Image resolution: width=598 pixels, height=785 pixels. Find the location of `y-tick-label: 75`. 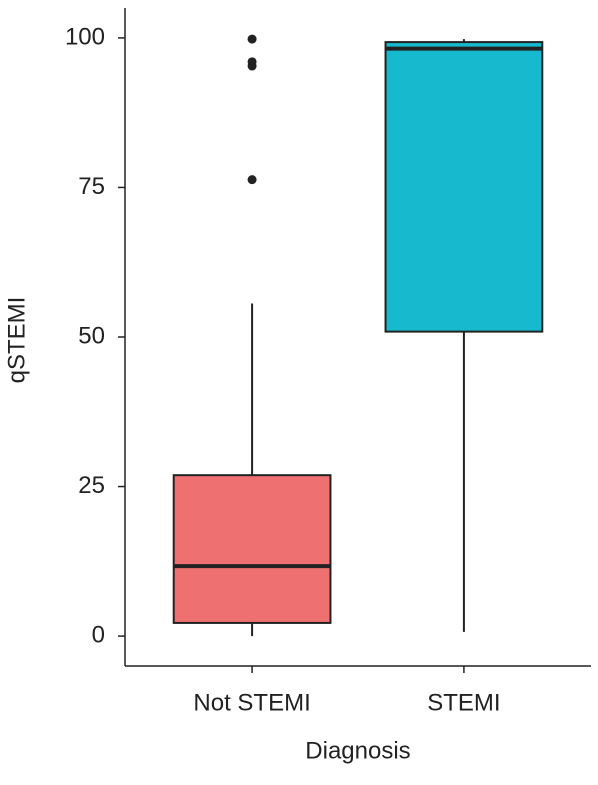

y-tick-label: 75 is located at coordinates (91, 186).